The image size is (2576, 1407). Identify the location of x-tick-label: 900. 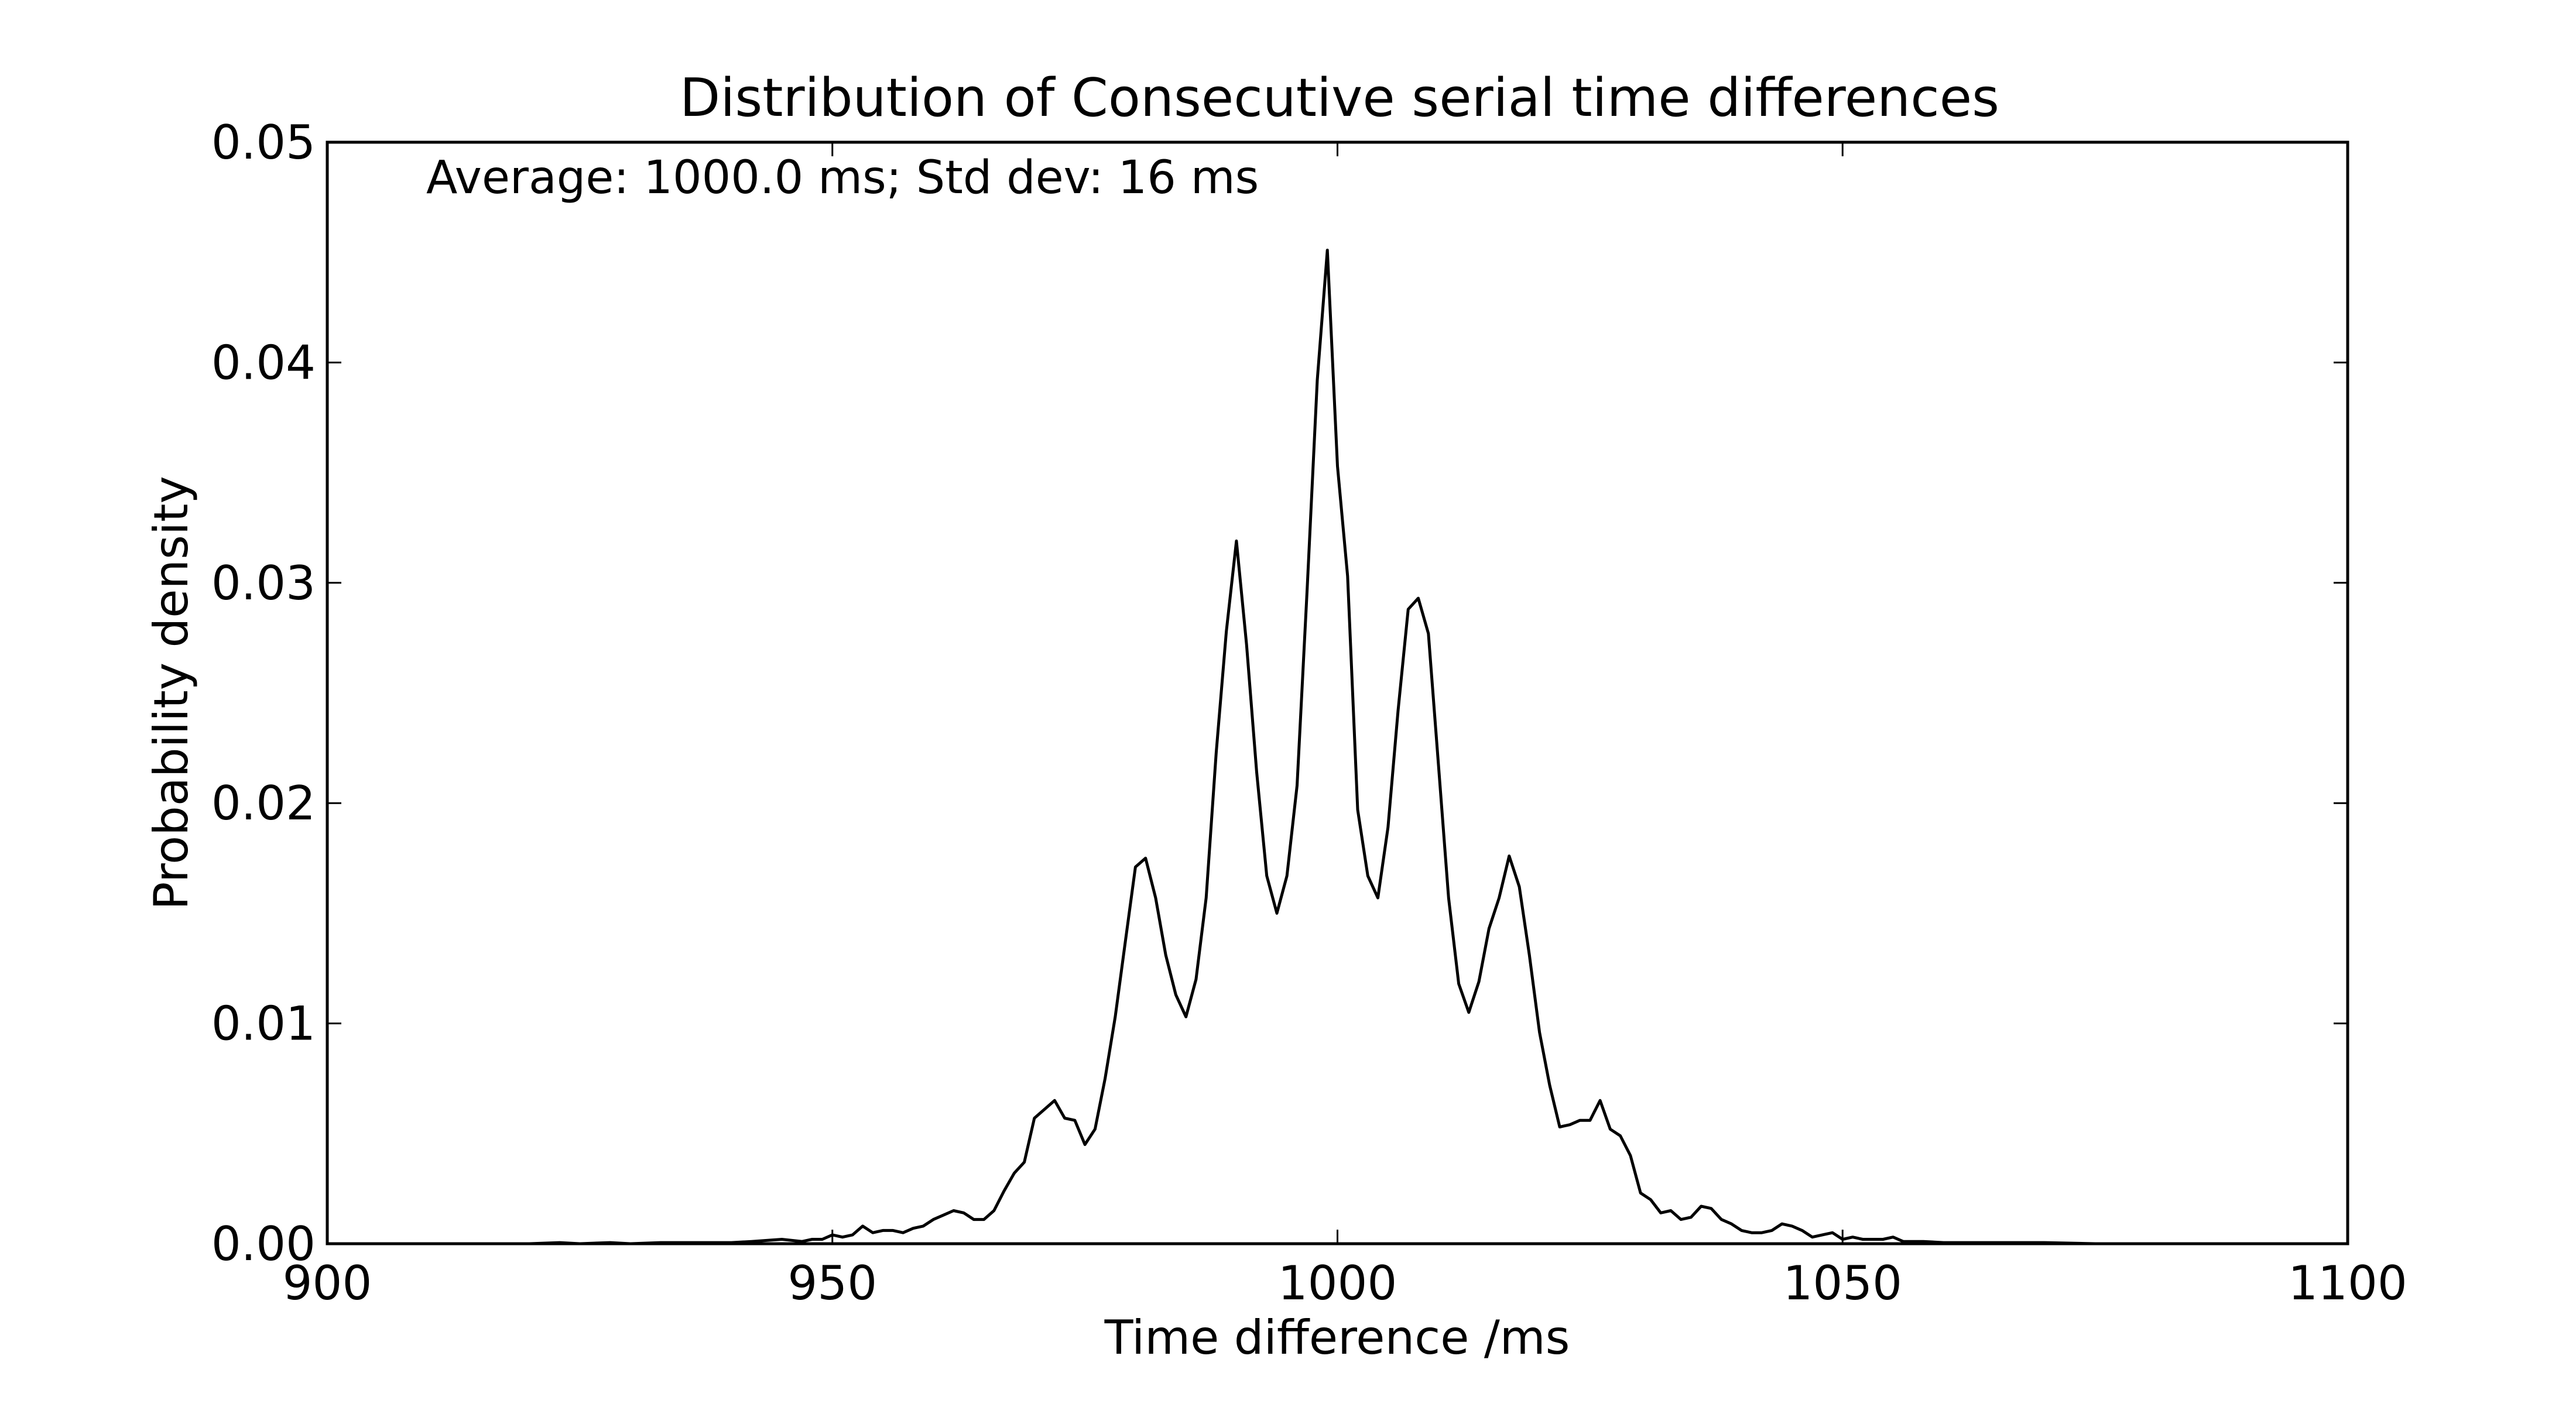
(327, 1283).